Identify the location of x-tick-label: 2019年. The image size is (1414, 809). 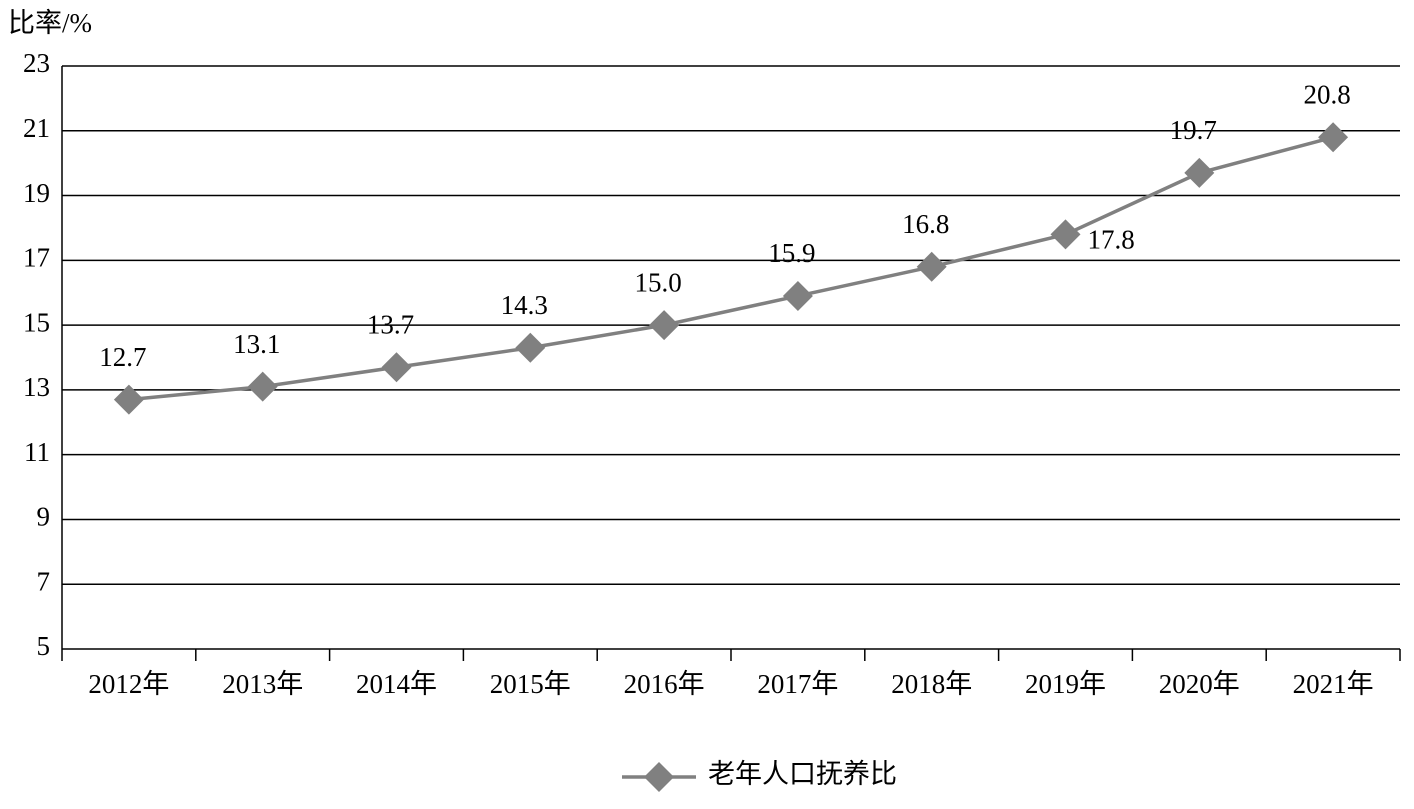
(1065, 684).